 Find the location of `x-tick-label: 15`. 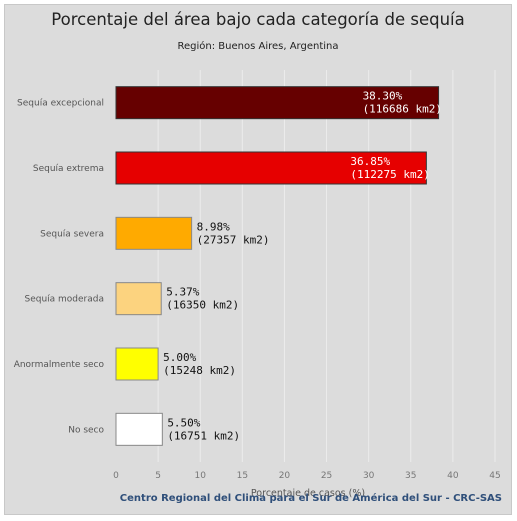

x-tick-label: 15 is located at coordinates (242, 476).